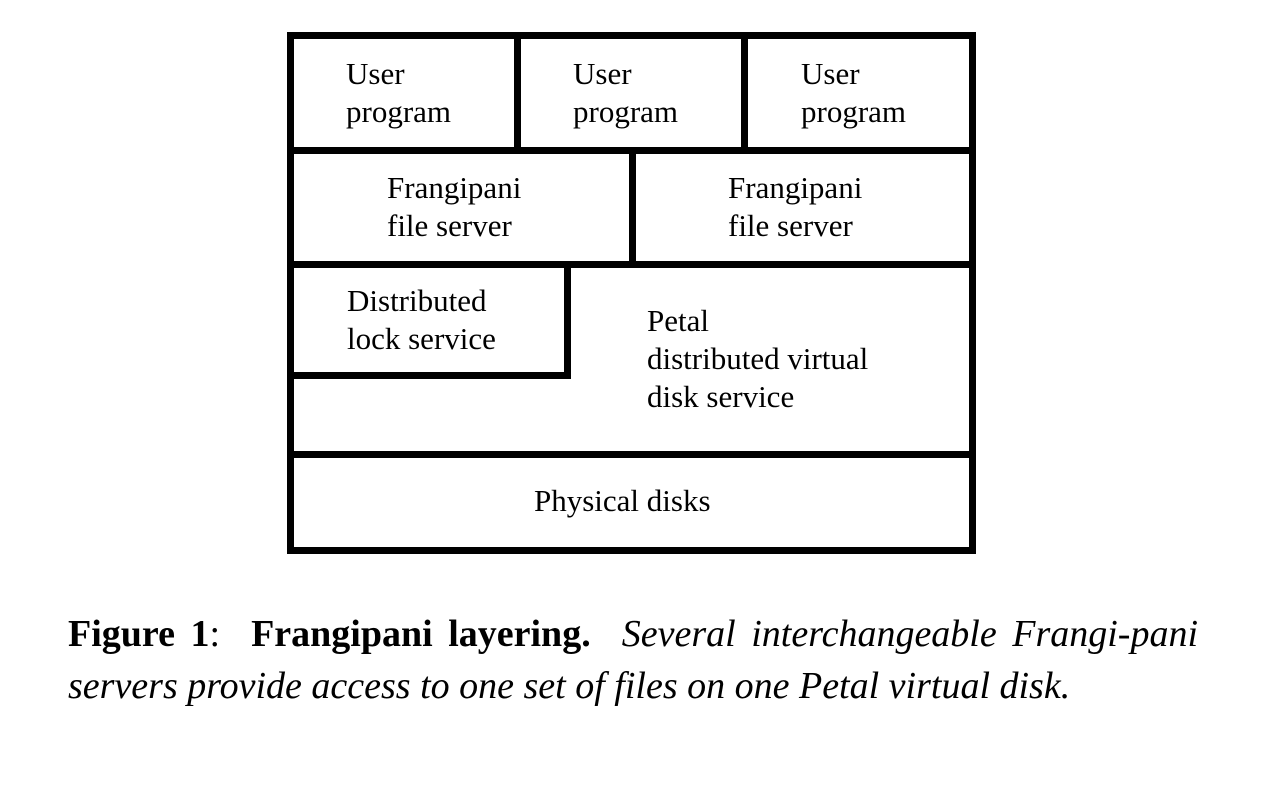  I want to click on user-program-label-1: User program, so click(399, 92).